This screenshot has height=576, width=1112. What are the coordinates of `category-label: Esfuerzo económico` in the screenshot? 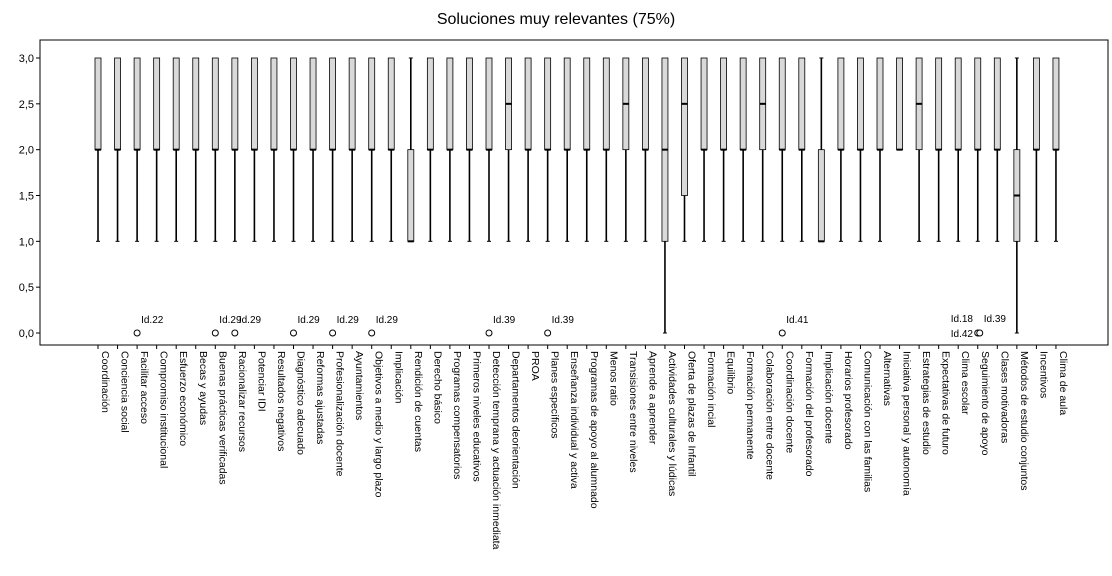 It's located at (183, 398).